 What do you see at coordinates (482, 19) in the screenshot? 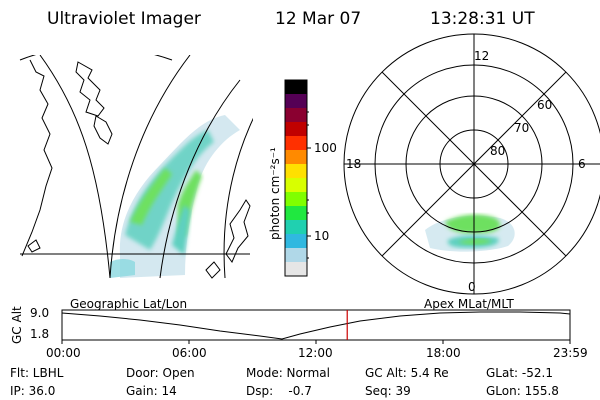
I see `time-label: 13:28:31 UT` at bounding box center [482, 19].